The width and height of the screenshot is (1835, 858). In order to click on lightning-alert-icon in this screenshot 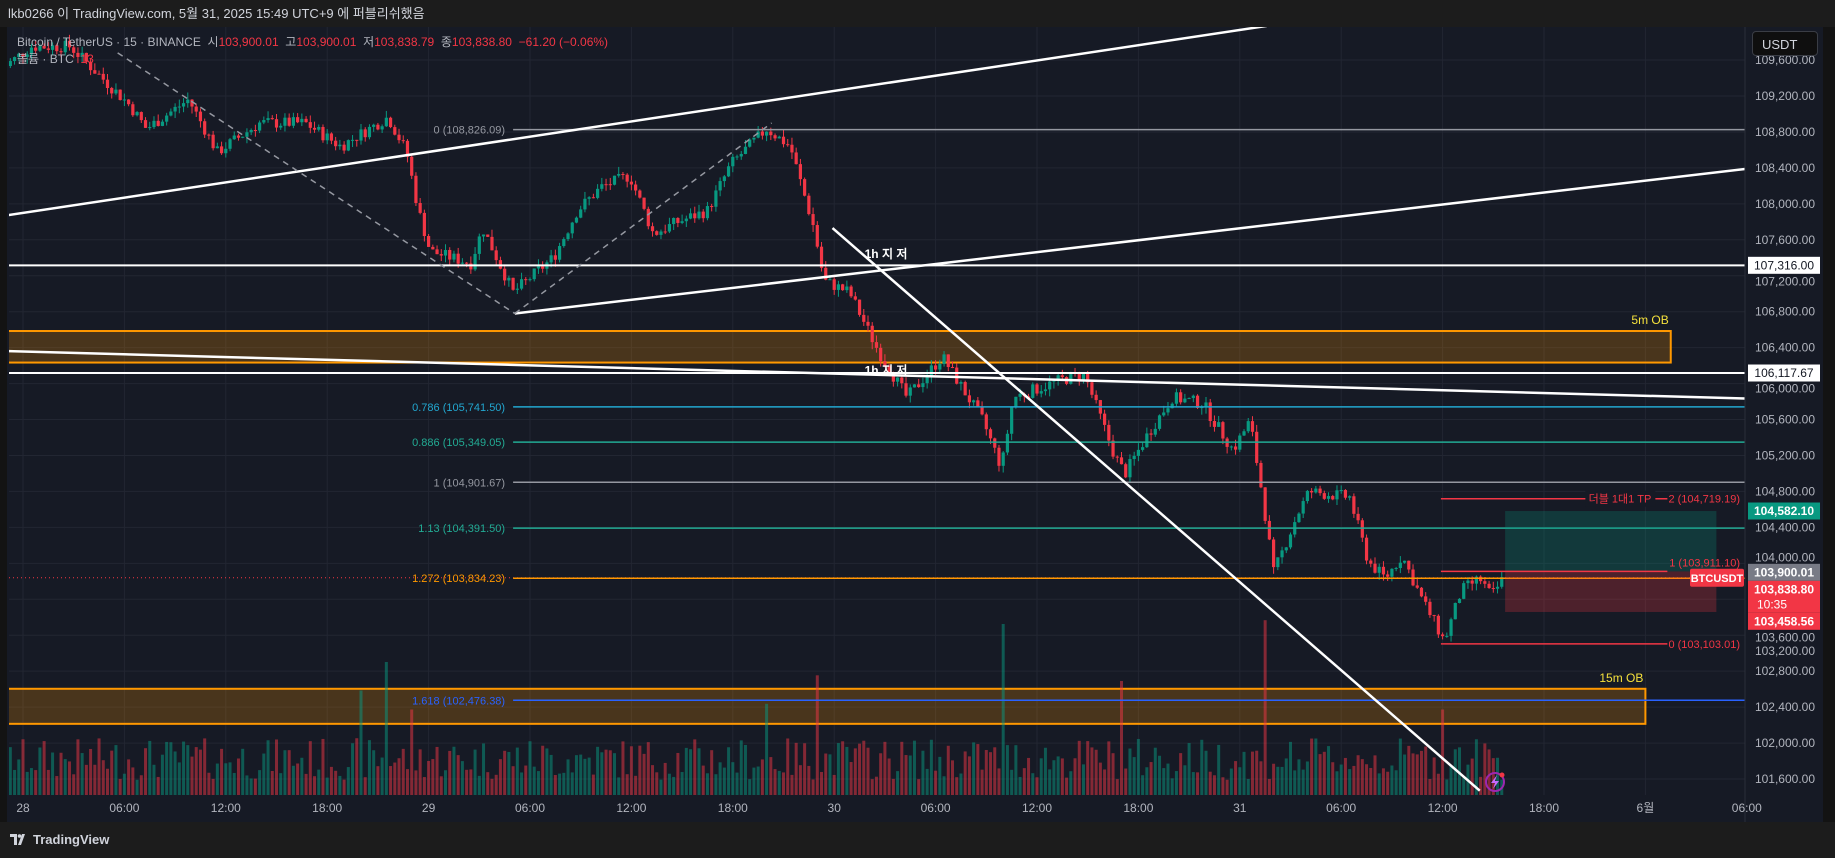, I will do `click(1495, 782)`.